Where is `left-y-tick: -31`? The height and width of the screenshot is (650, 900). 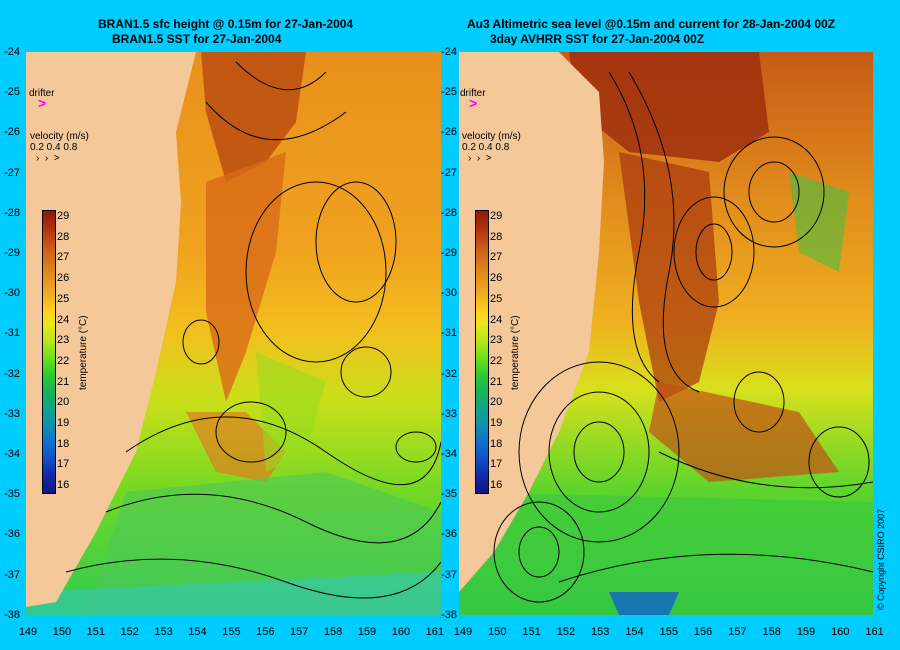
left-y-tick: -31 is located at coordinates (12, 333).